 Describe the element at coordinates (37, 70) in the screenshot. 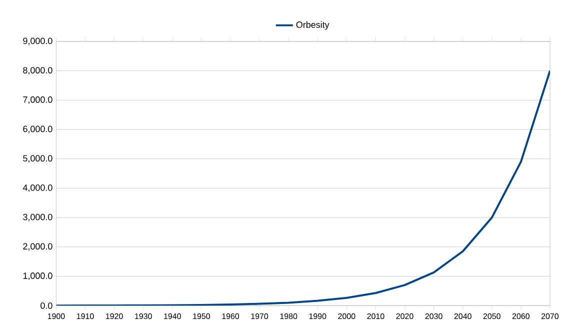

I see `y-tick-label: 8,000.0` at that location.